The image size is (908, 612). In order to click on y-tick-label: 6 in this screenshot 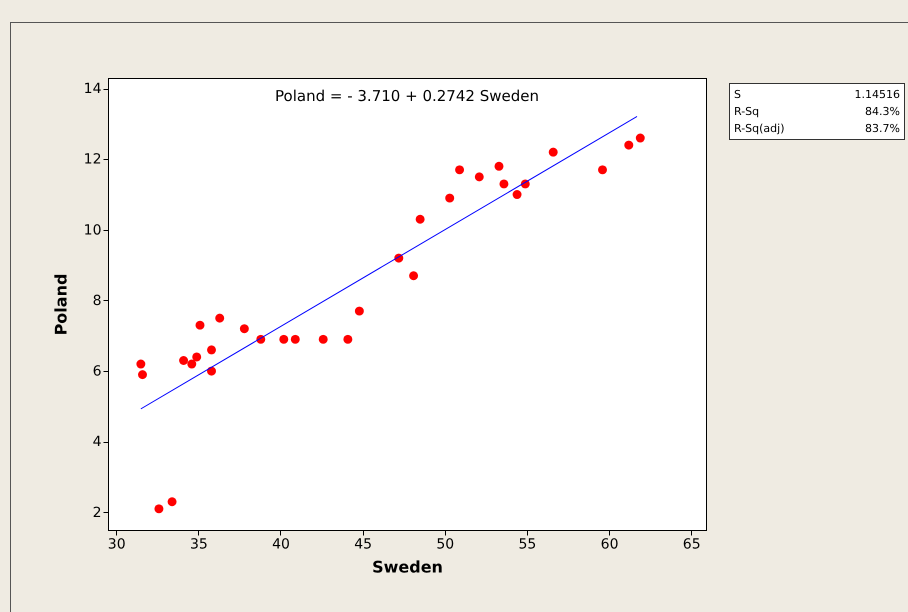, I will do `click(97, 372)`.